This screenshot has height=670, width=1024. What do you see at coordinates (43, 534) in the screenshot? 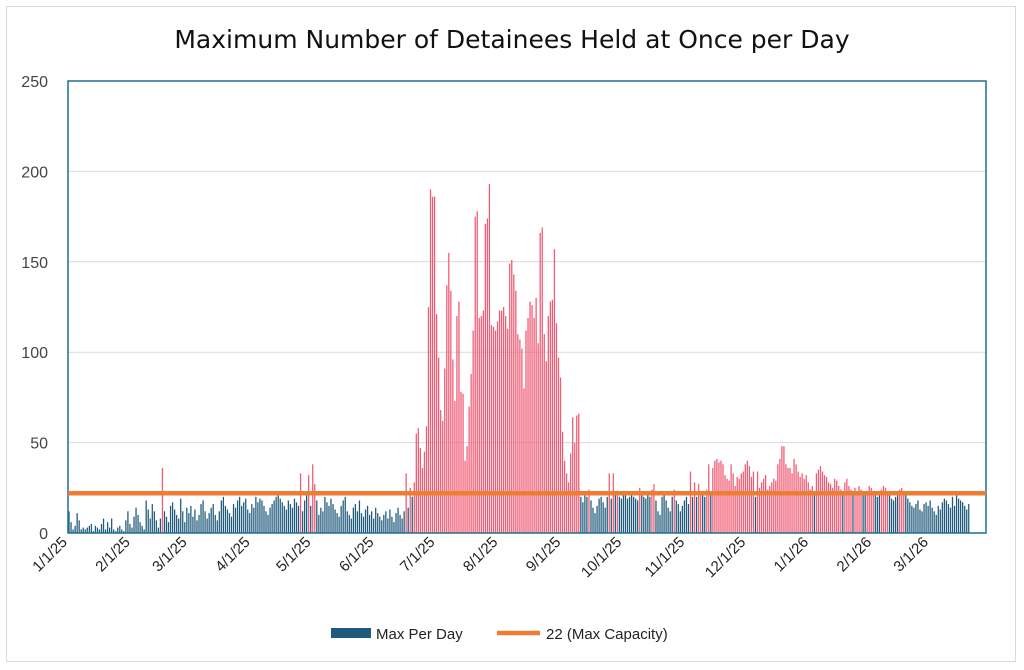
I see `y-tick-label: 0` at bounding box center [43, 534].